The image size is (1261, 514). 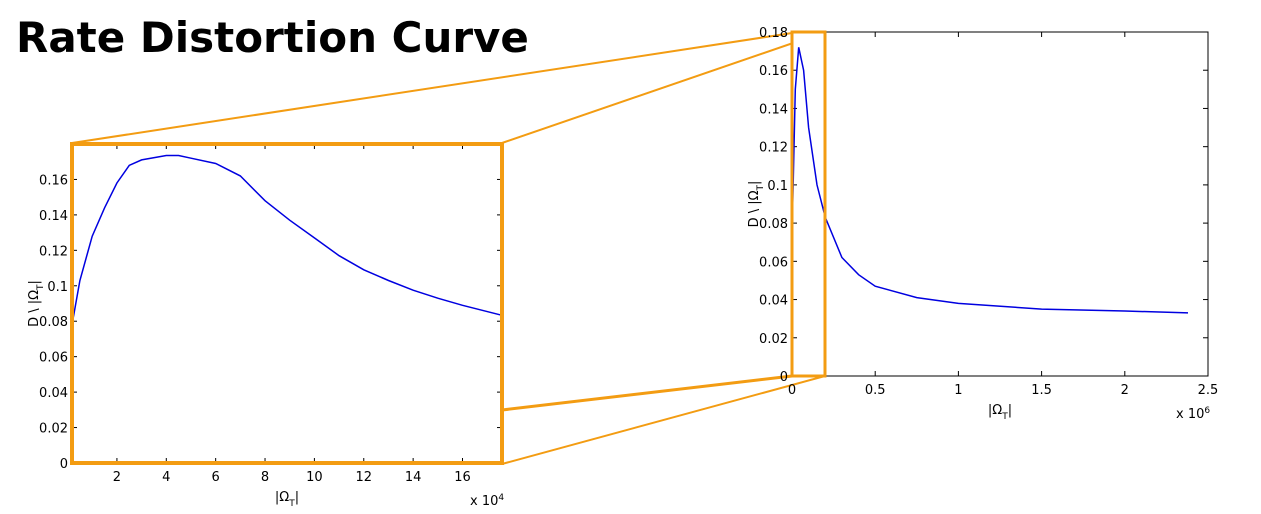 I want to click on slide-title: Rate Distortion Curve, so click(x=272, y=37).